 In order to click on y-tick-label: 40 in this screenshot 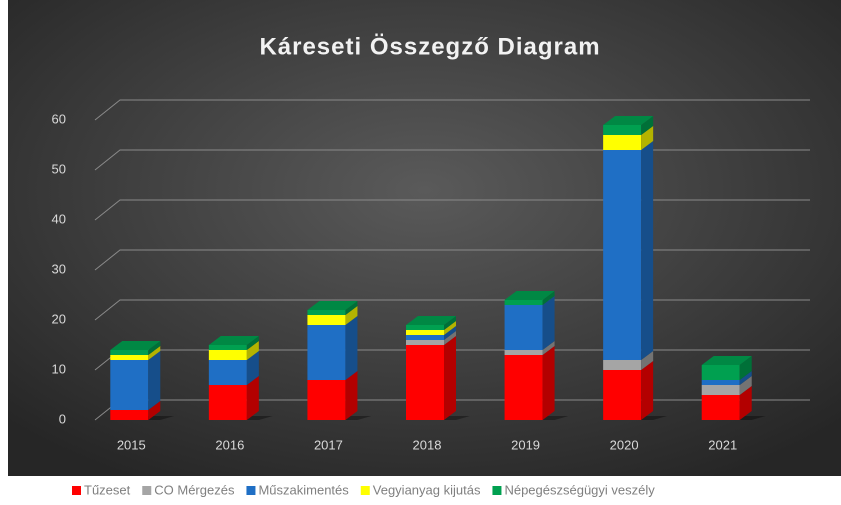, I will do `click(59, 218)`.